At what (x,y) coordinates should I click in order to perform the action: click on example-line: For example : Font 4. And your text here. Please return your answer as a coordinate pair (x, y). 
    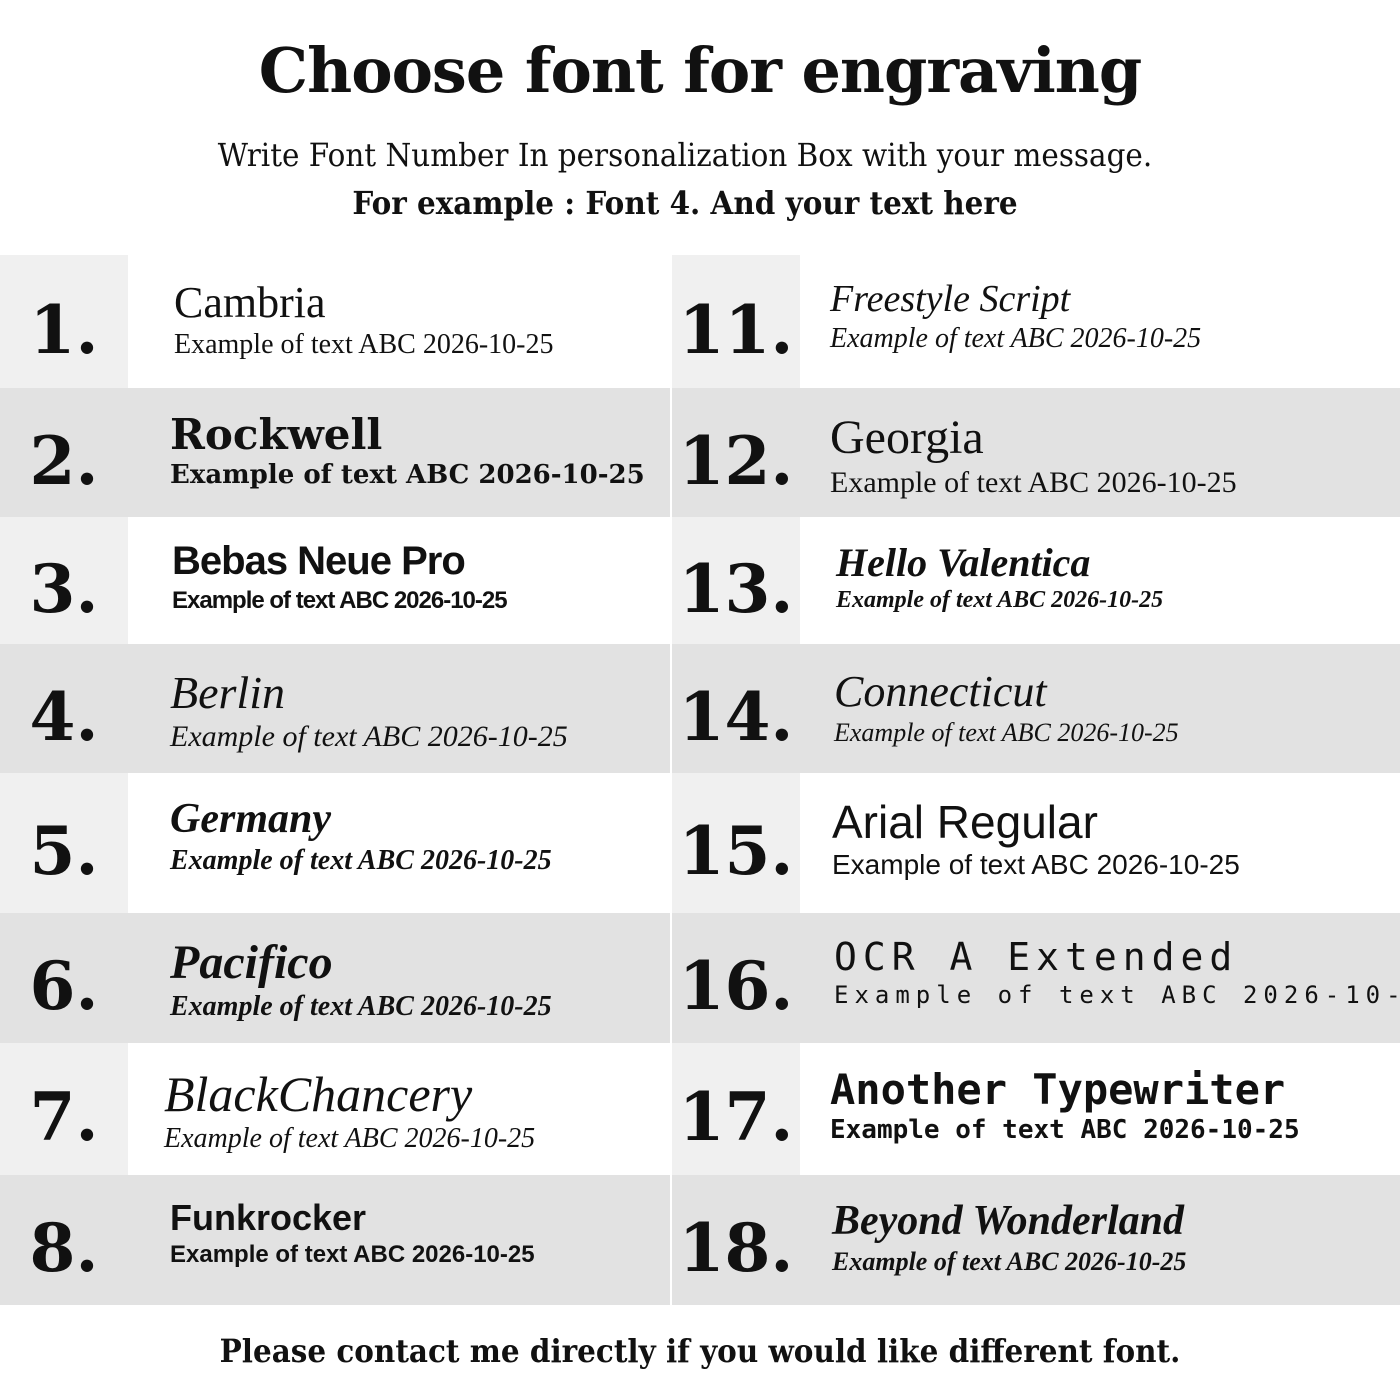
    Looking at the image, I should click on (685, 203).